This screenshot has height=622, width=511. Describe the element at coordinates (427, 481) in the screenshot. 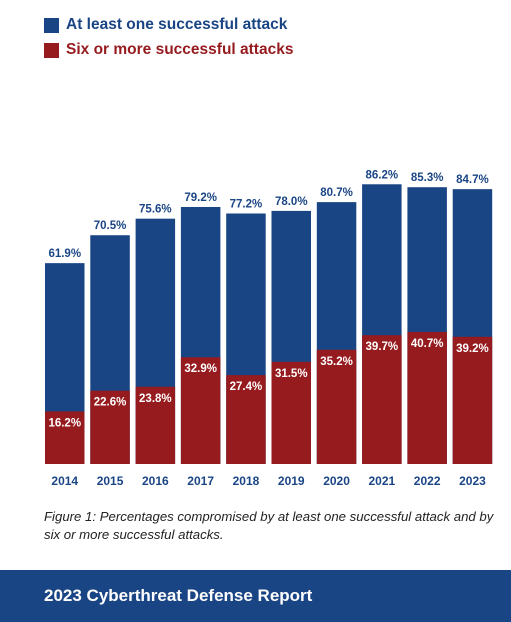

I see `x-tick-label-2022: 2022` at that location.